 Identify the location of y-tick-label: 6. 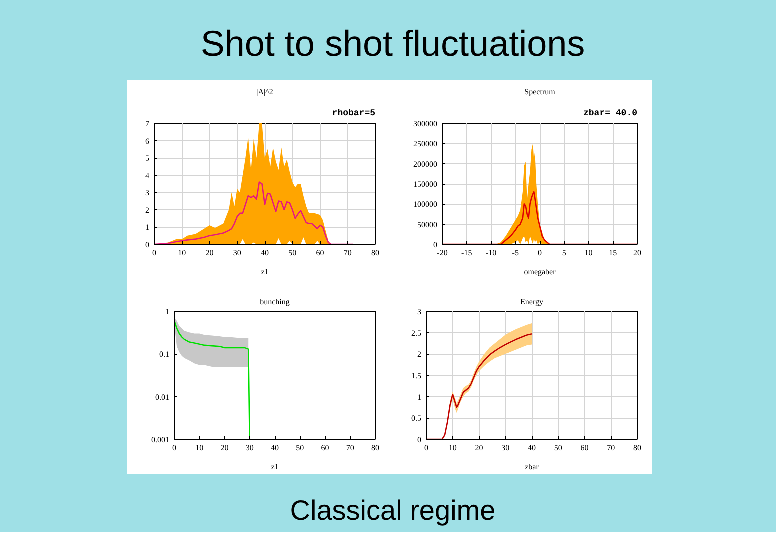
(148, 141).